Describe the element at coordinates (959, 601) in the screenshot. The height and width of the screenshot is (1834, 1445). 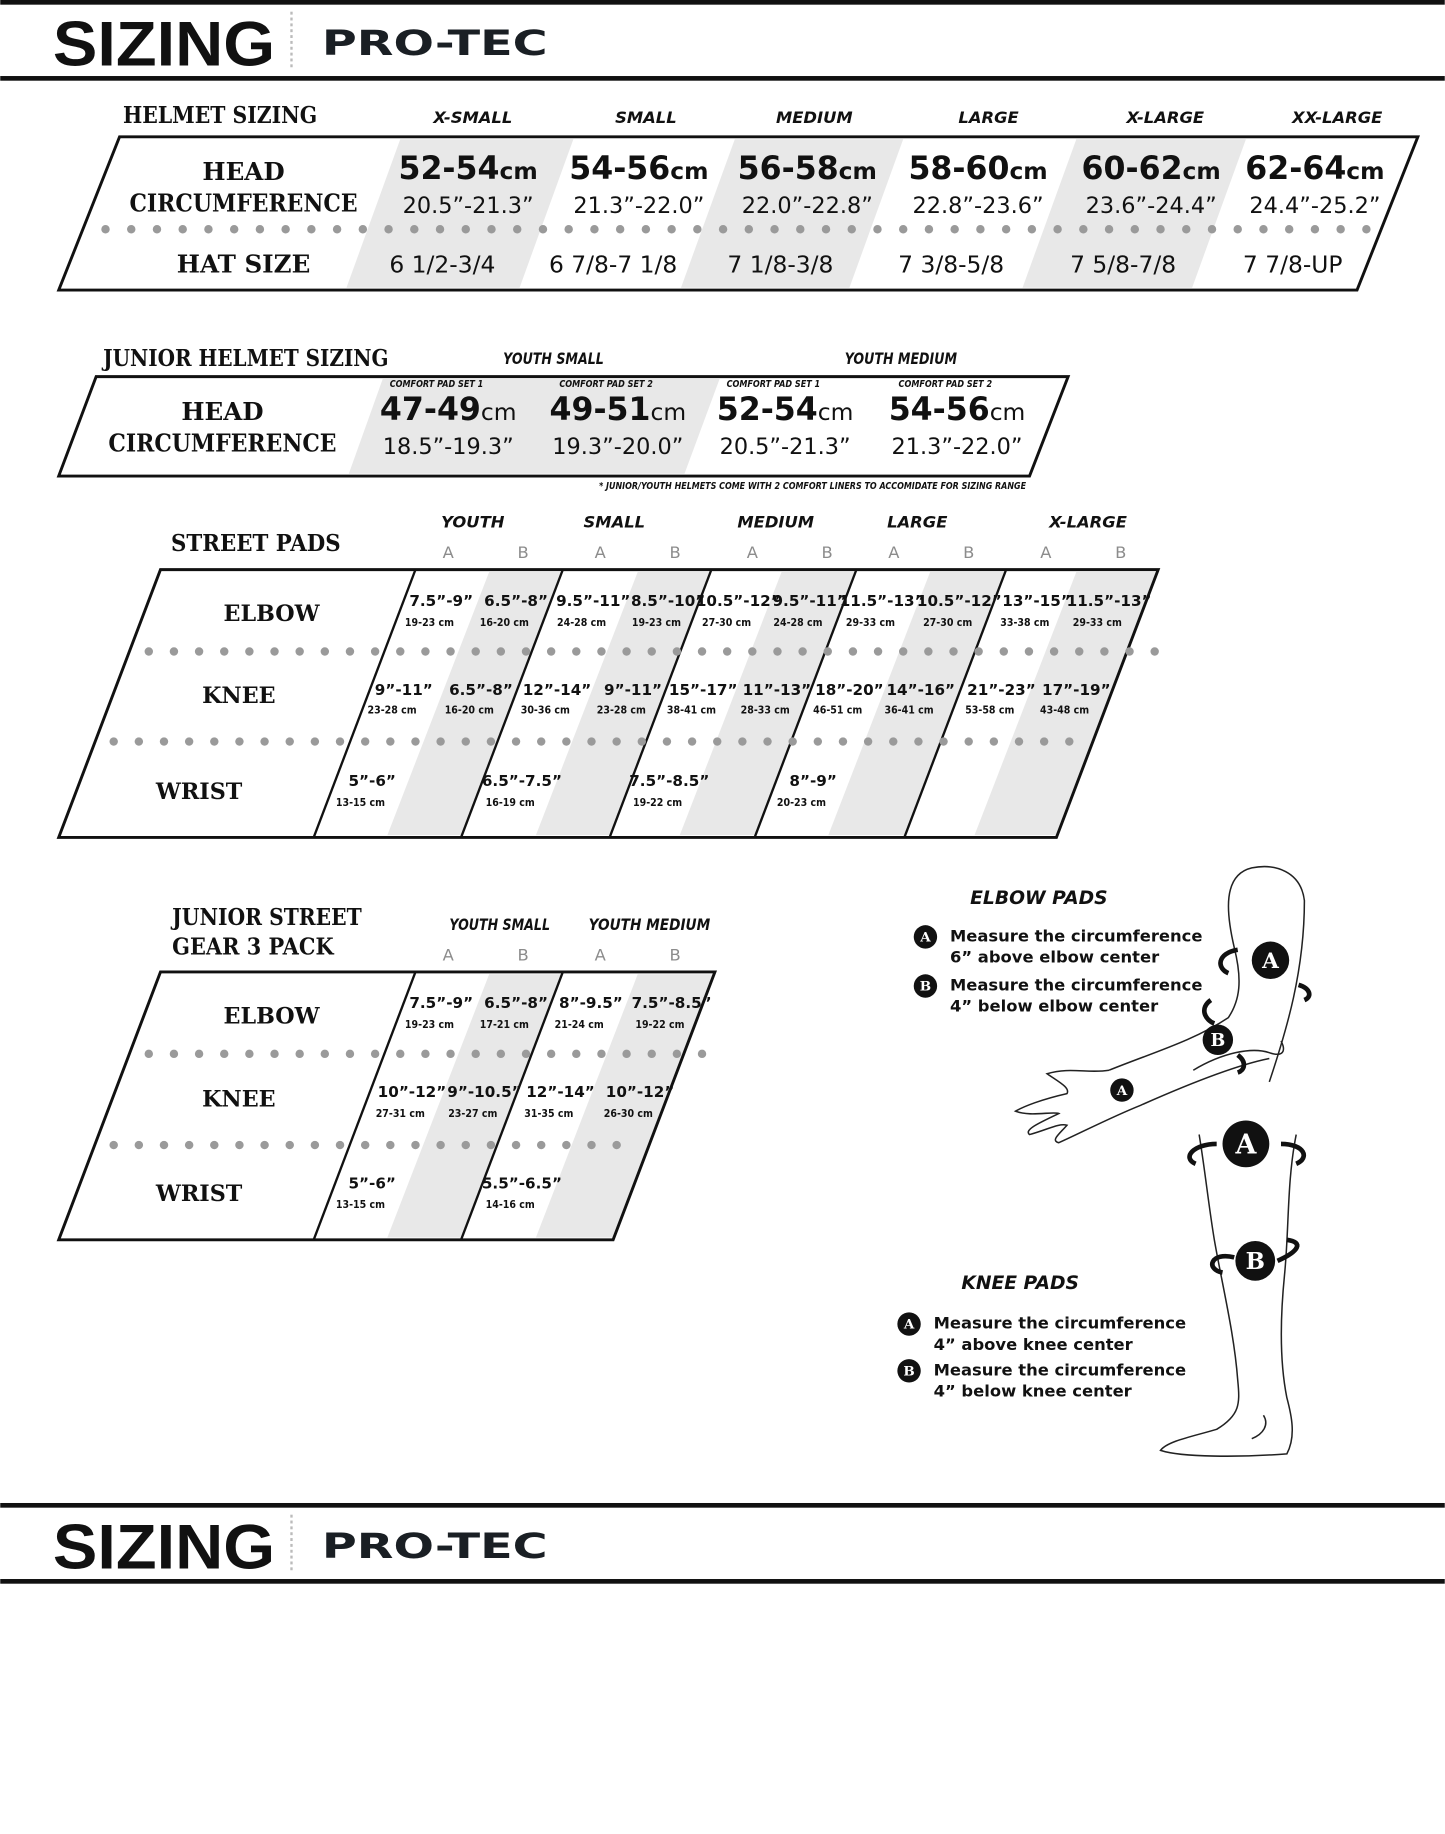
I see `size-inches: 10.5”-12”` at that location.